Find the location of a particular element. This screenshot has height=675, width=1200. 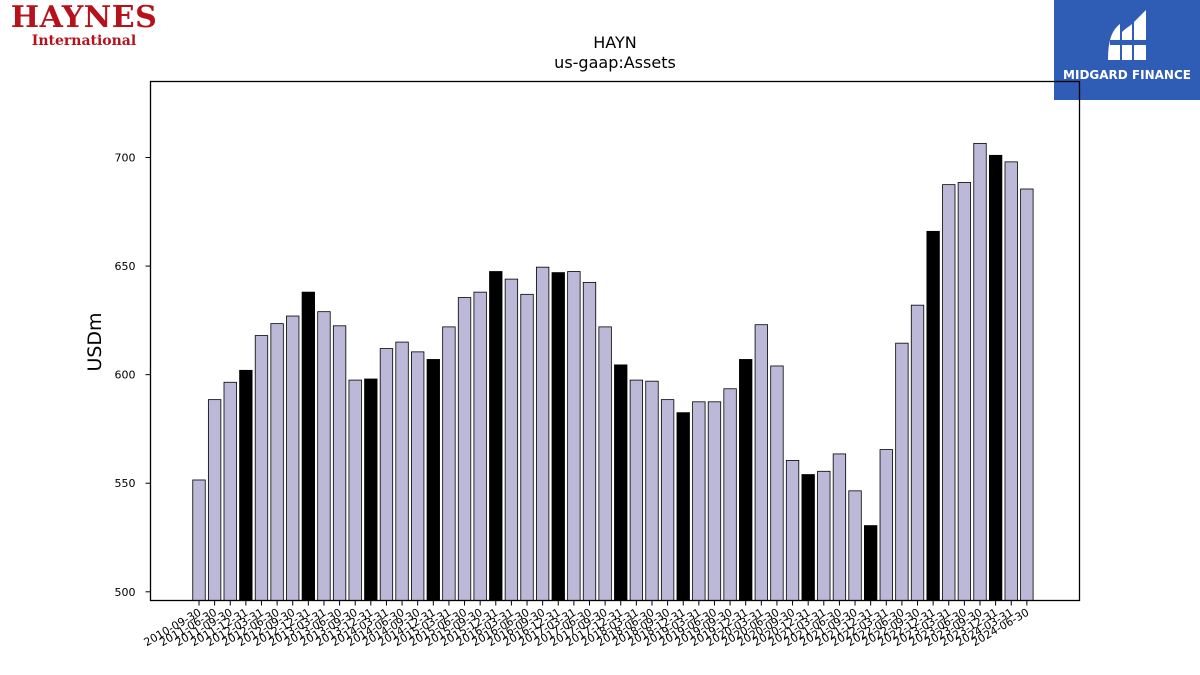

midgard-finance-logo: MIDGARD FINANCE is located at coordinates (1127, 50).